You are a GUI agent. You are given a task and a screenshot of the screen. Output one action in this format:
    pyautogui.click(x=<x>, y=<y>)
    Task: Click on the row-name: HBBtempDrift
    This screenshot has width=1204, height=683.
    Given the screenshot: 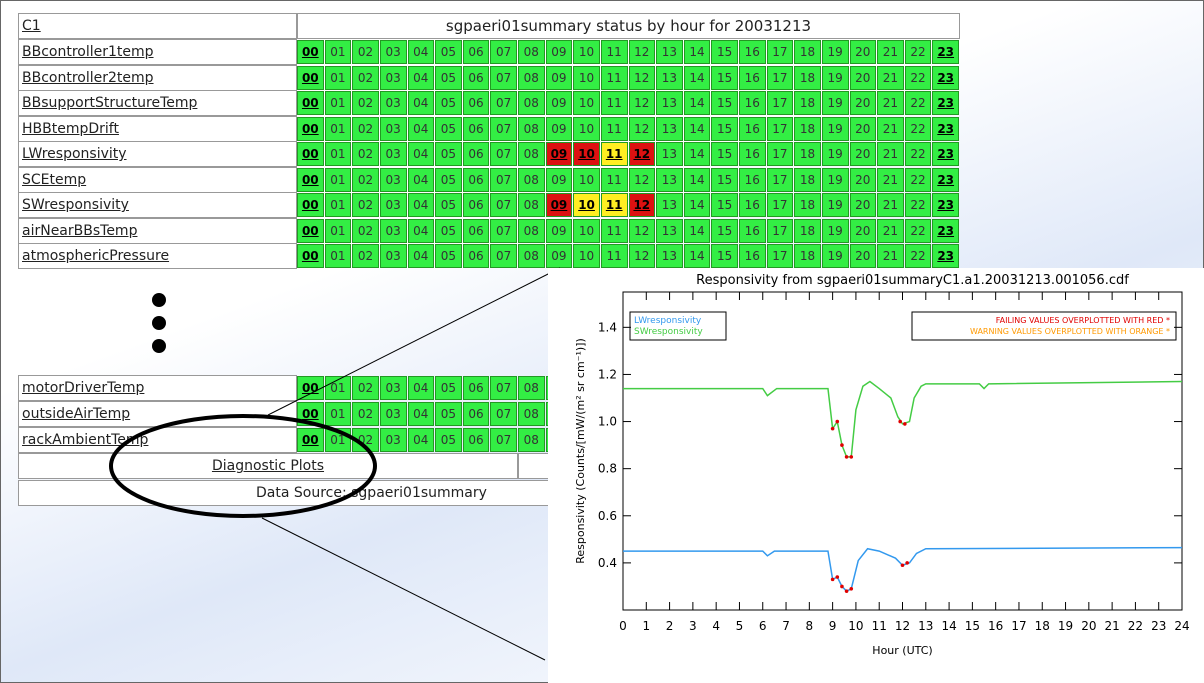 What is the action you would take?
    pyautogui.click(x=157, y=128)
    